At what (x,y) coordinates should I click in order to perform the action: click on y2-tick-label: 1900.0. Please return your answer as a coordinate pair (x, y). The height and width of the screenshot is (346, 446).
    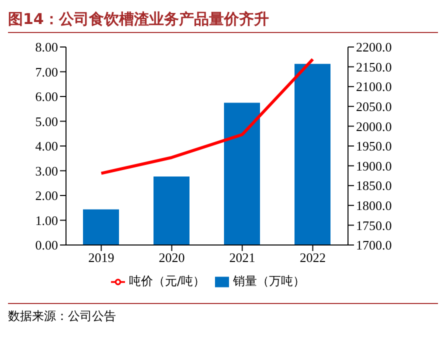
    Looking at the image, I should click on (374, 166).